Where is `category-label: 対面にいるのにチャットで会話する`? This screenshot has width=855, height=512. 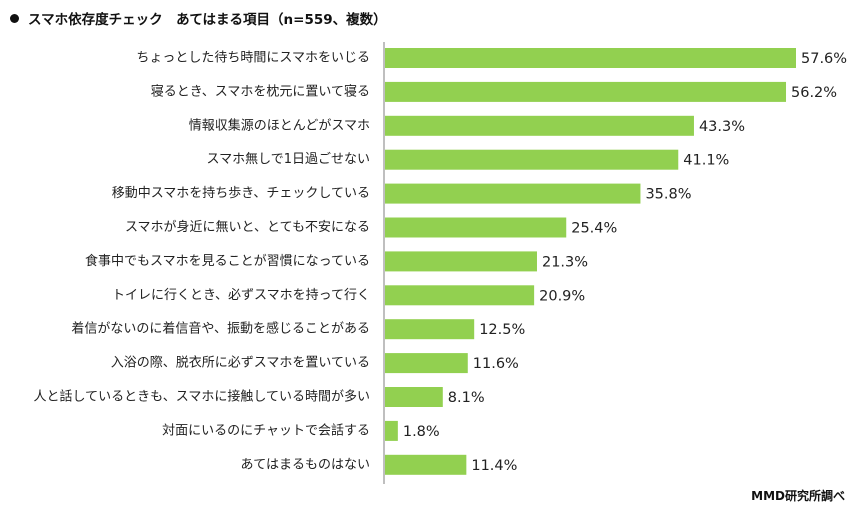 category-label: 対面にいるのにチャットで会話する is located at coordinates (266, 430).